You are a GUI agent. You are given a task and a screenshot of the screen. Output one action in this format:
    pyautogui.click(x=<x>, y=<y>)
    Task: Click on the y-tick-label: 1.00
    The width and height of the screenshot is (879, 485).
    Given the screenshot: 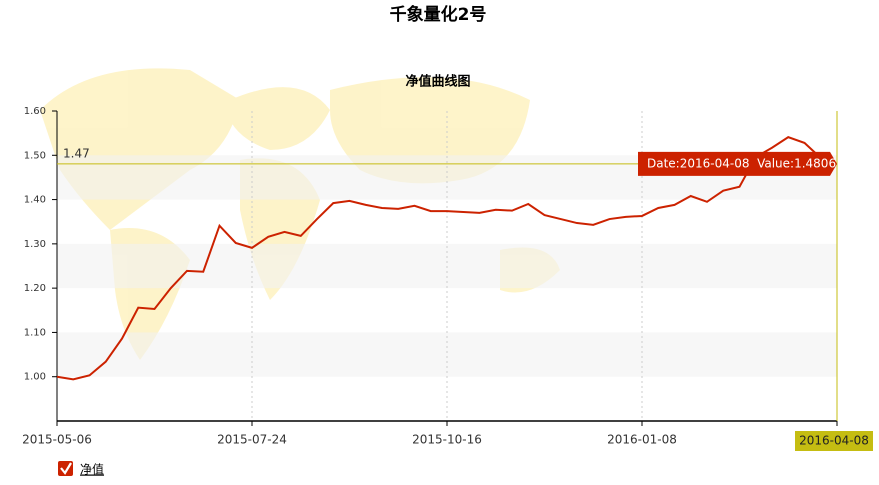 What is the action you would take?
    pyautogui.click(x=35, y=377)
    